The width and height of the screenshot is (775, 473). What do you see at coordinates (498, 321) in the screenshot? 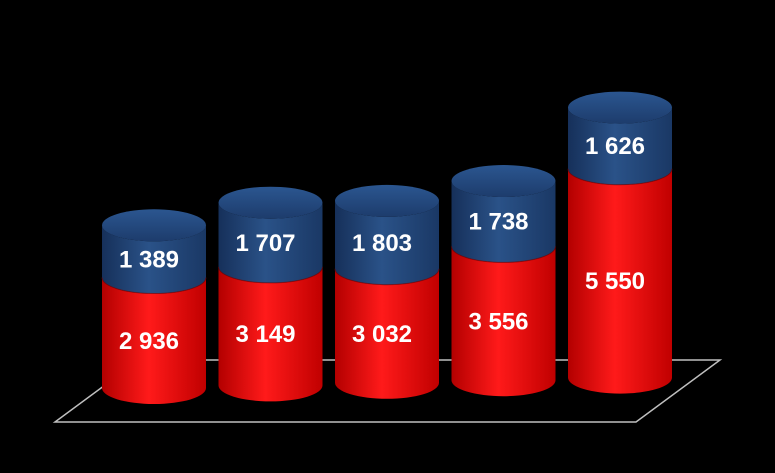
I see `label-red-4: 3 556` at bounding box center [498, 321].